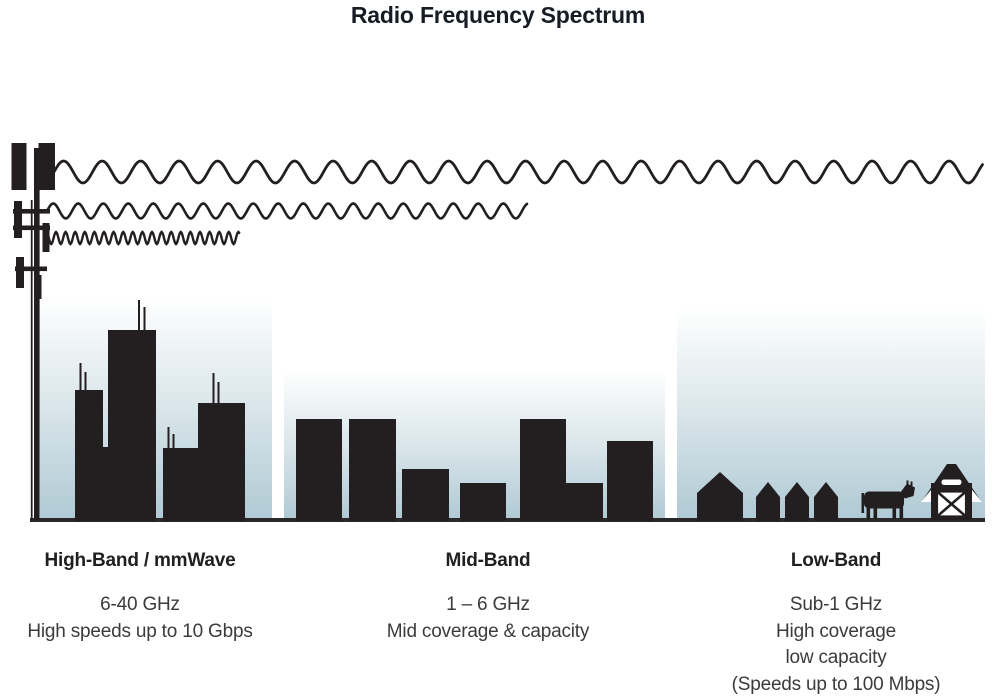 This screenshot has height=700, width=1000. Describe the element at coordinates (140, 618) in the screenshot. I see `high-band-details: 6-40 GHz High speeds up to 10 Gbps` at that location.